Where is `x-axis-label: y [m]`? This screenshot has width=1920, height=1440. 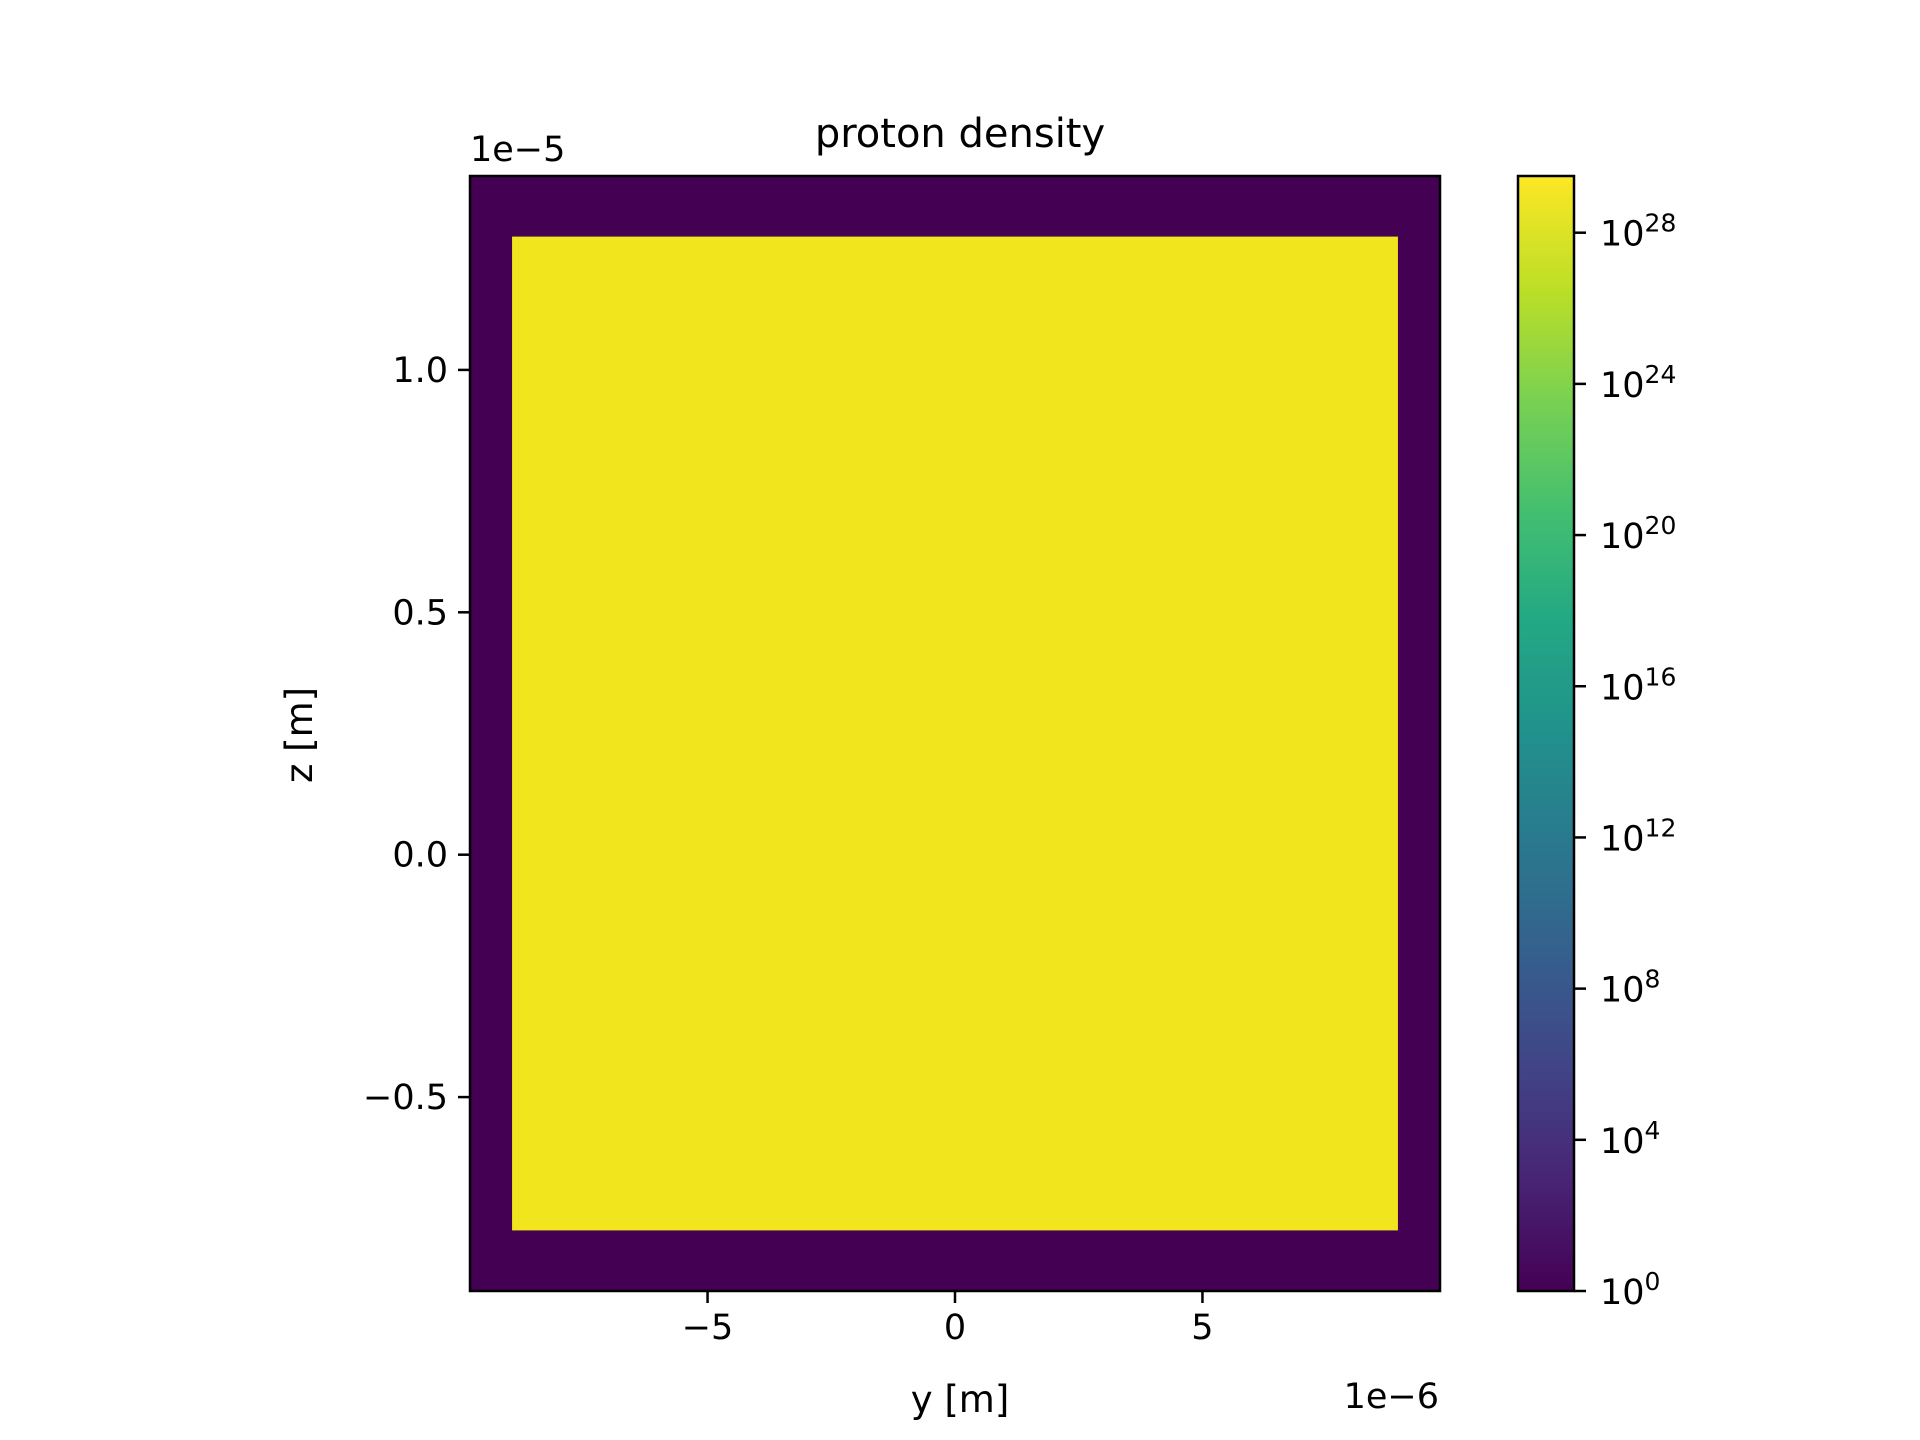 x-axis-label: y [m] is located at coordinates (960, 1399).